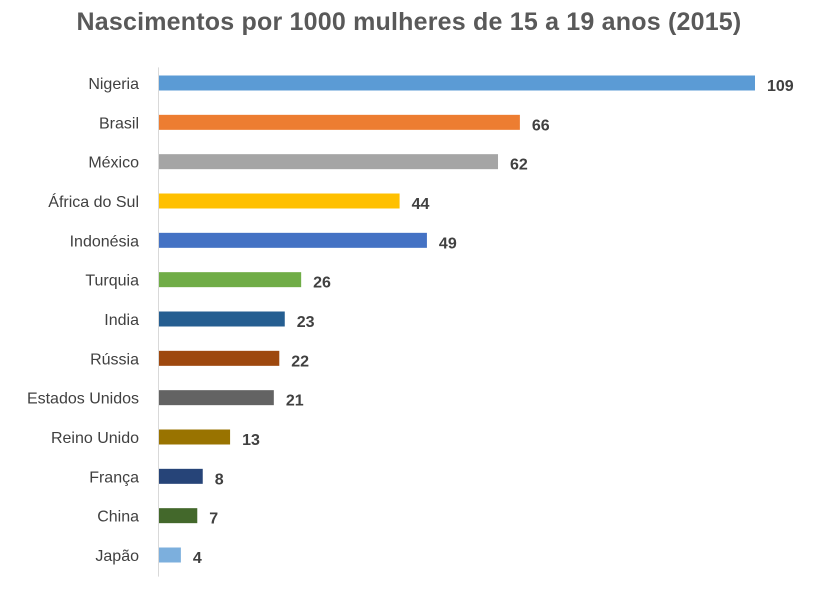 This screenshot has width=818, height=590. What do you see at coordinates (295, 401) in the screenshot?
I see `value-label: 21` at bounding box center [295, 401].